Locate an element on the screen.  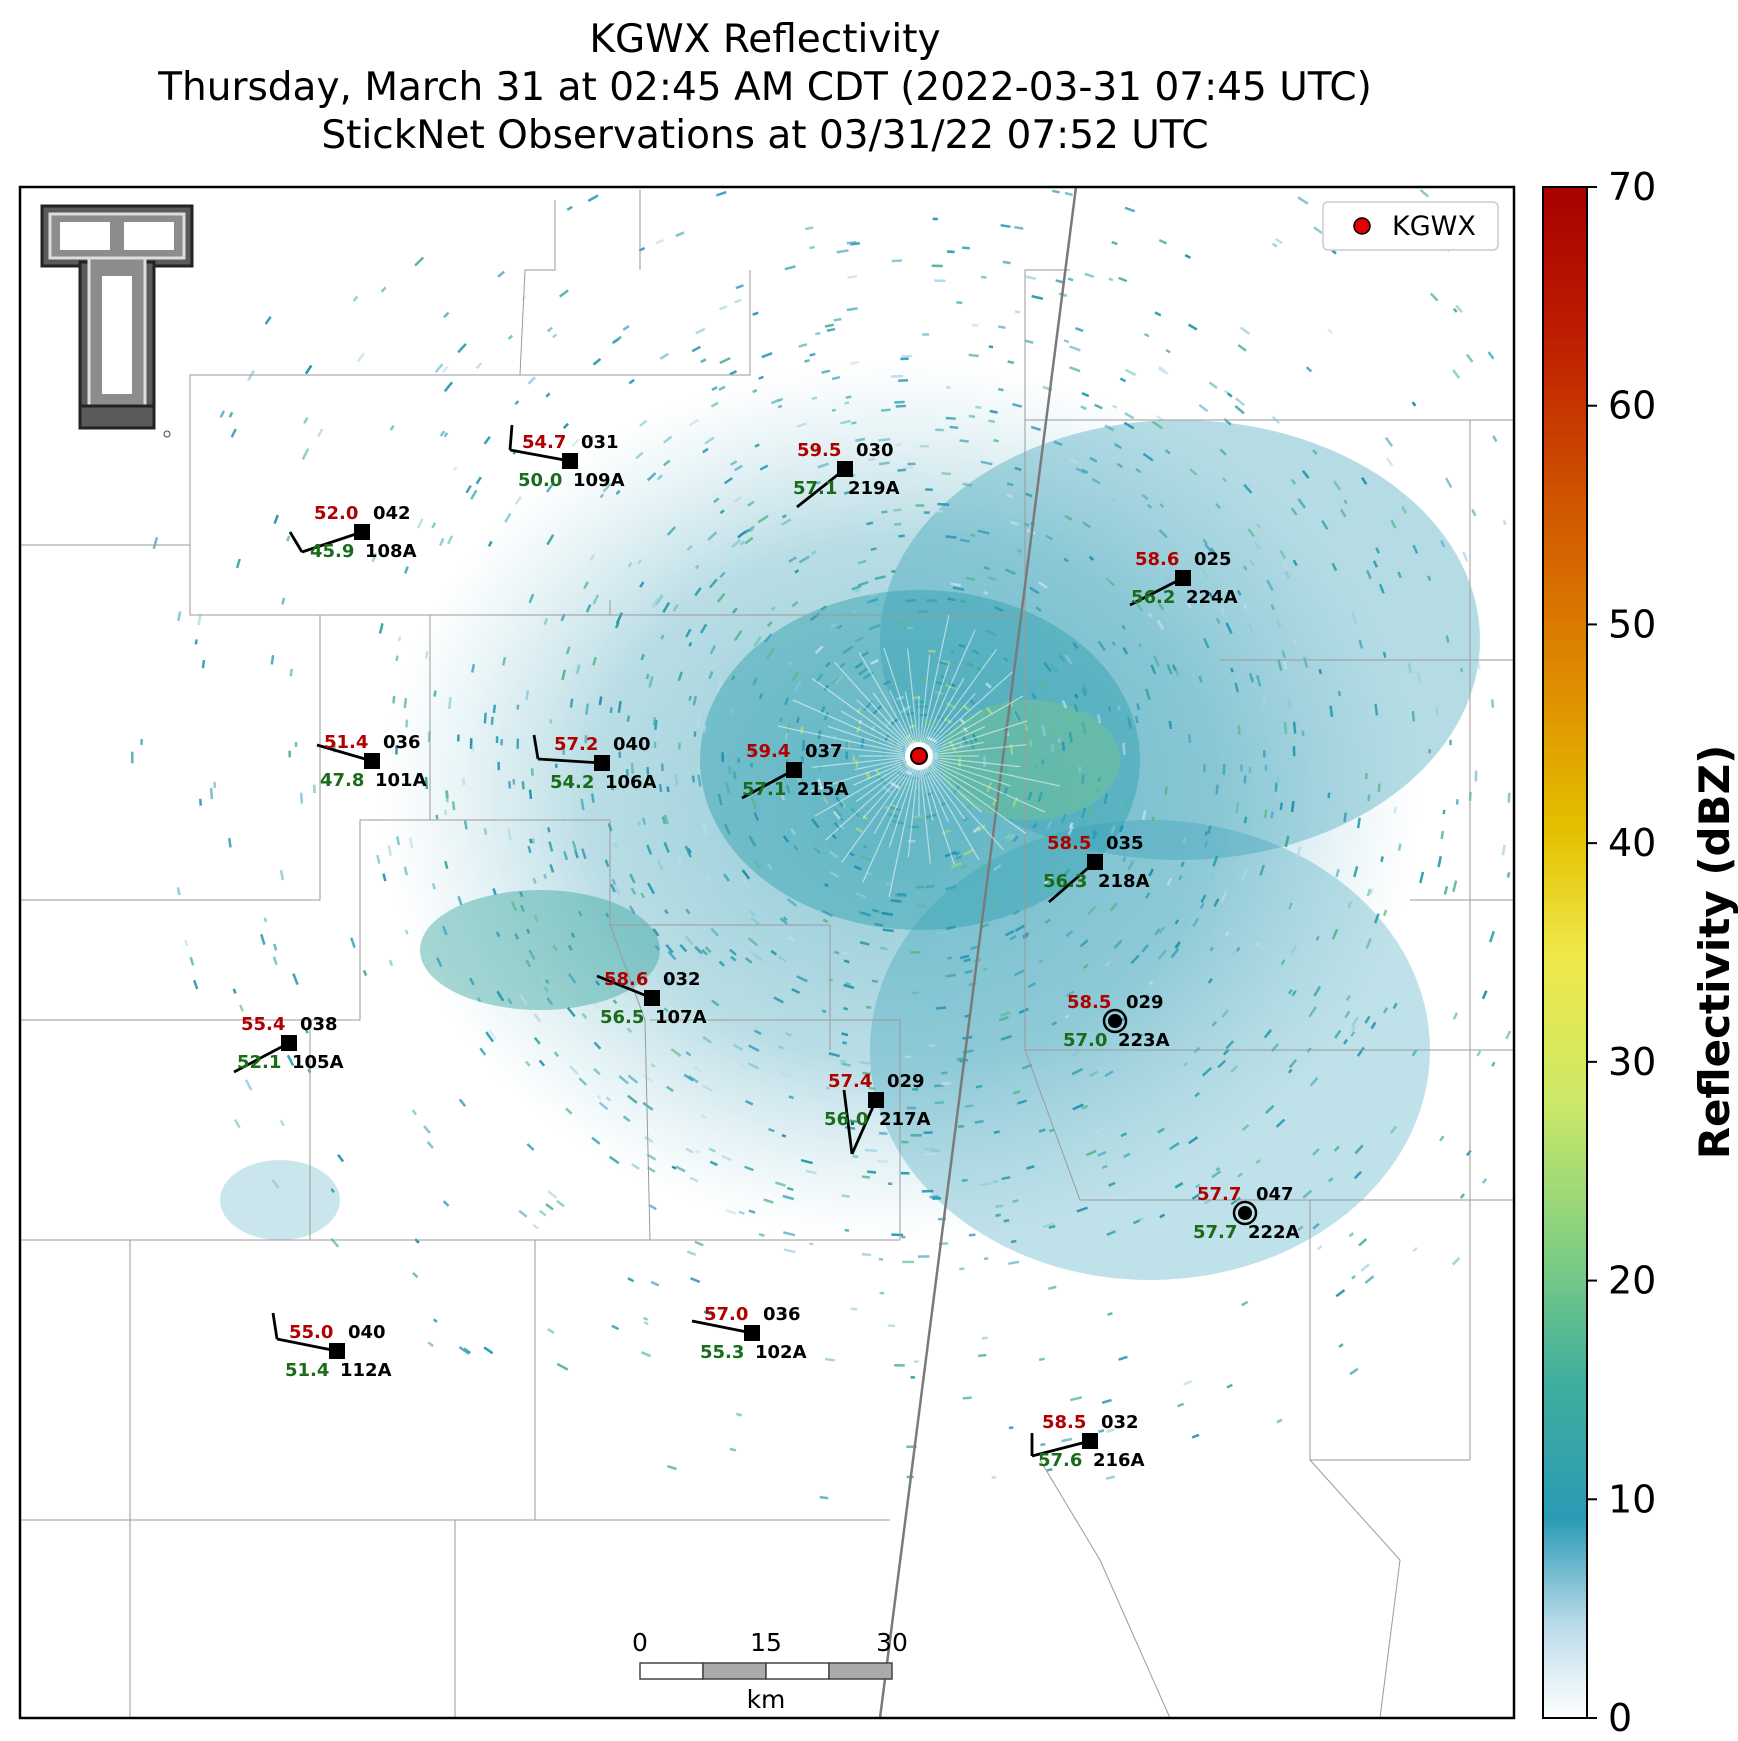
scale-tick-0: 0 is located at coordinates (640, 1642).